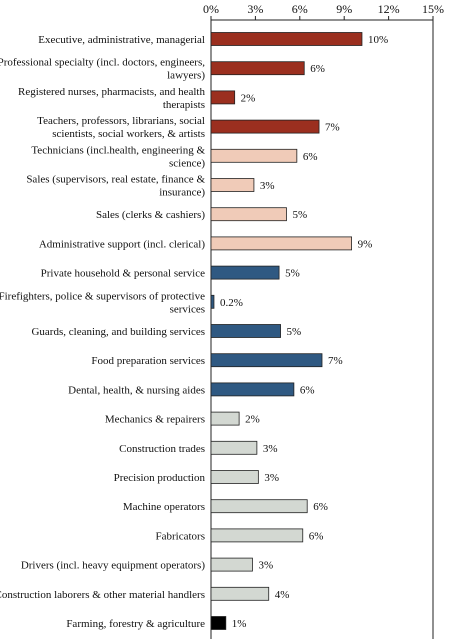 The height and width of the screenshot is (639, 452). What do you see at coordinates (123, 274) in the screenshot?
I see `category-label: Private household & personal service` at bounding box center [123, 274].